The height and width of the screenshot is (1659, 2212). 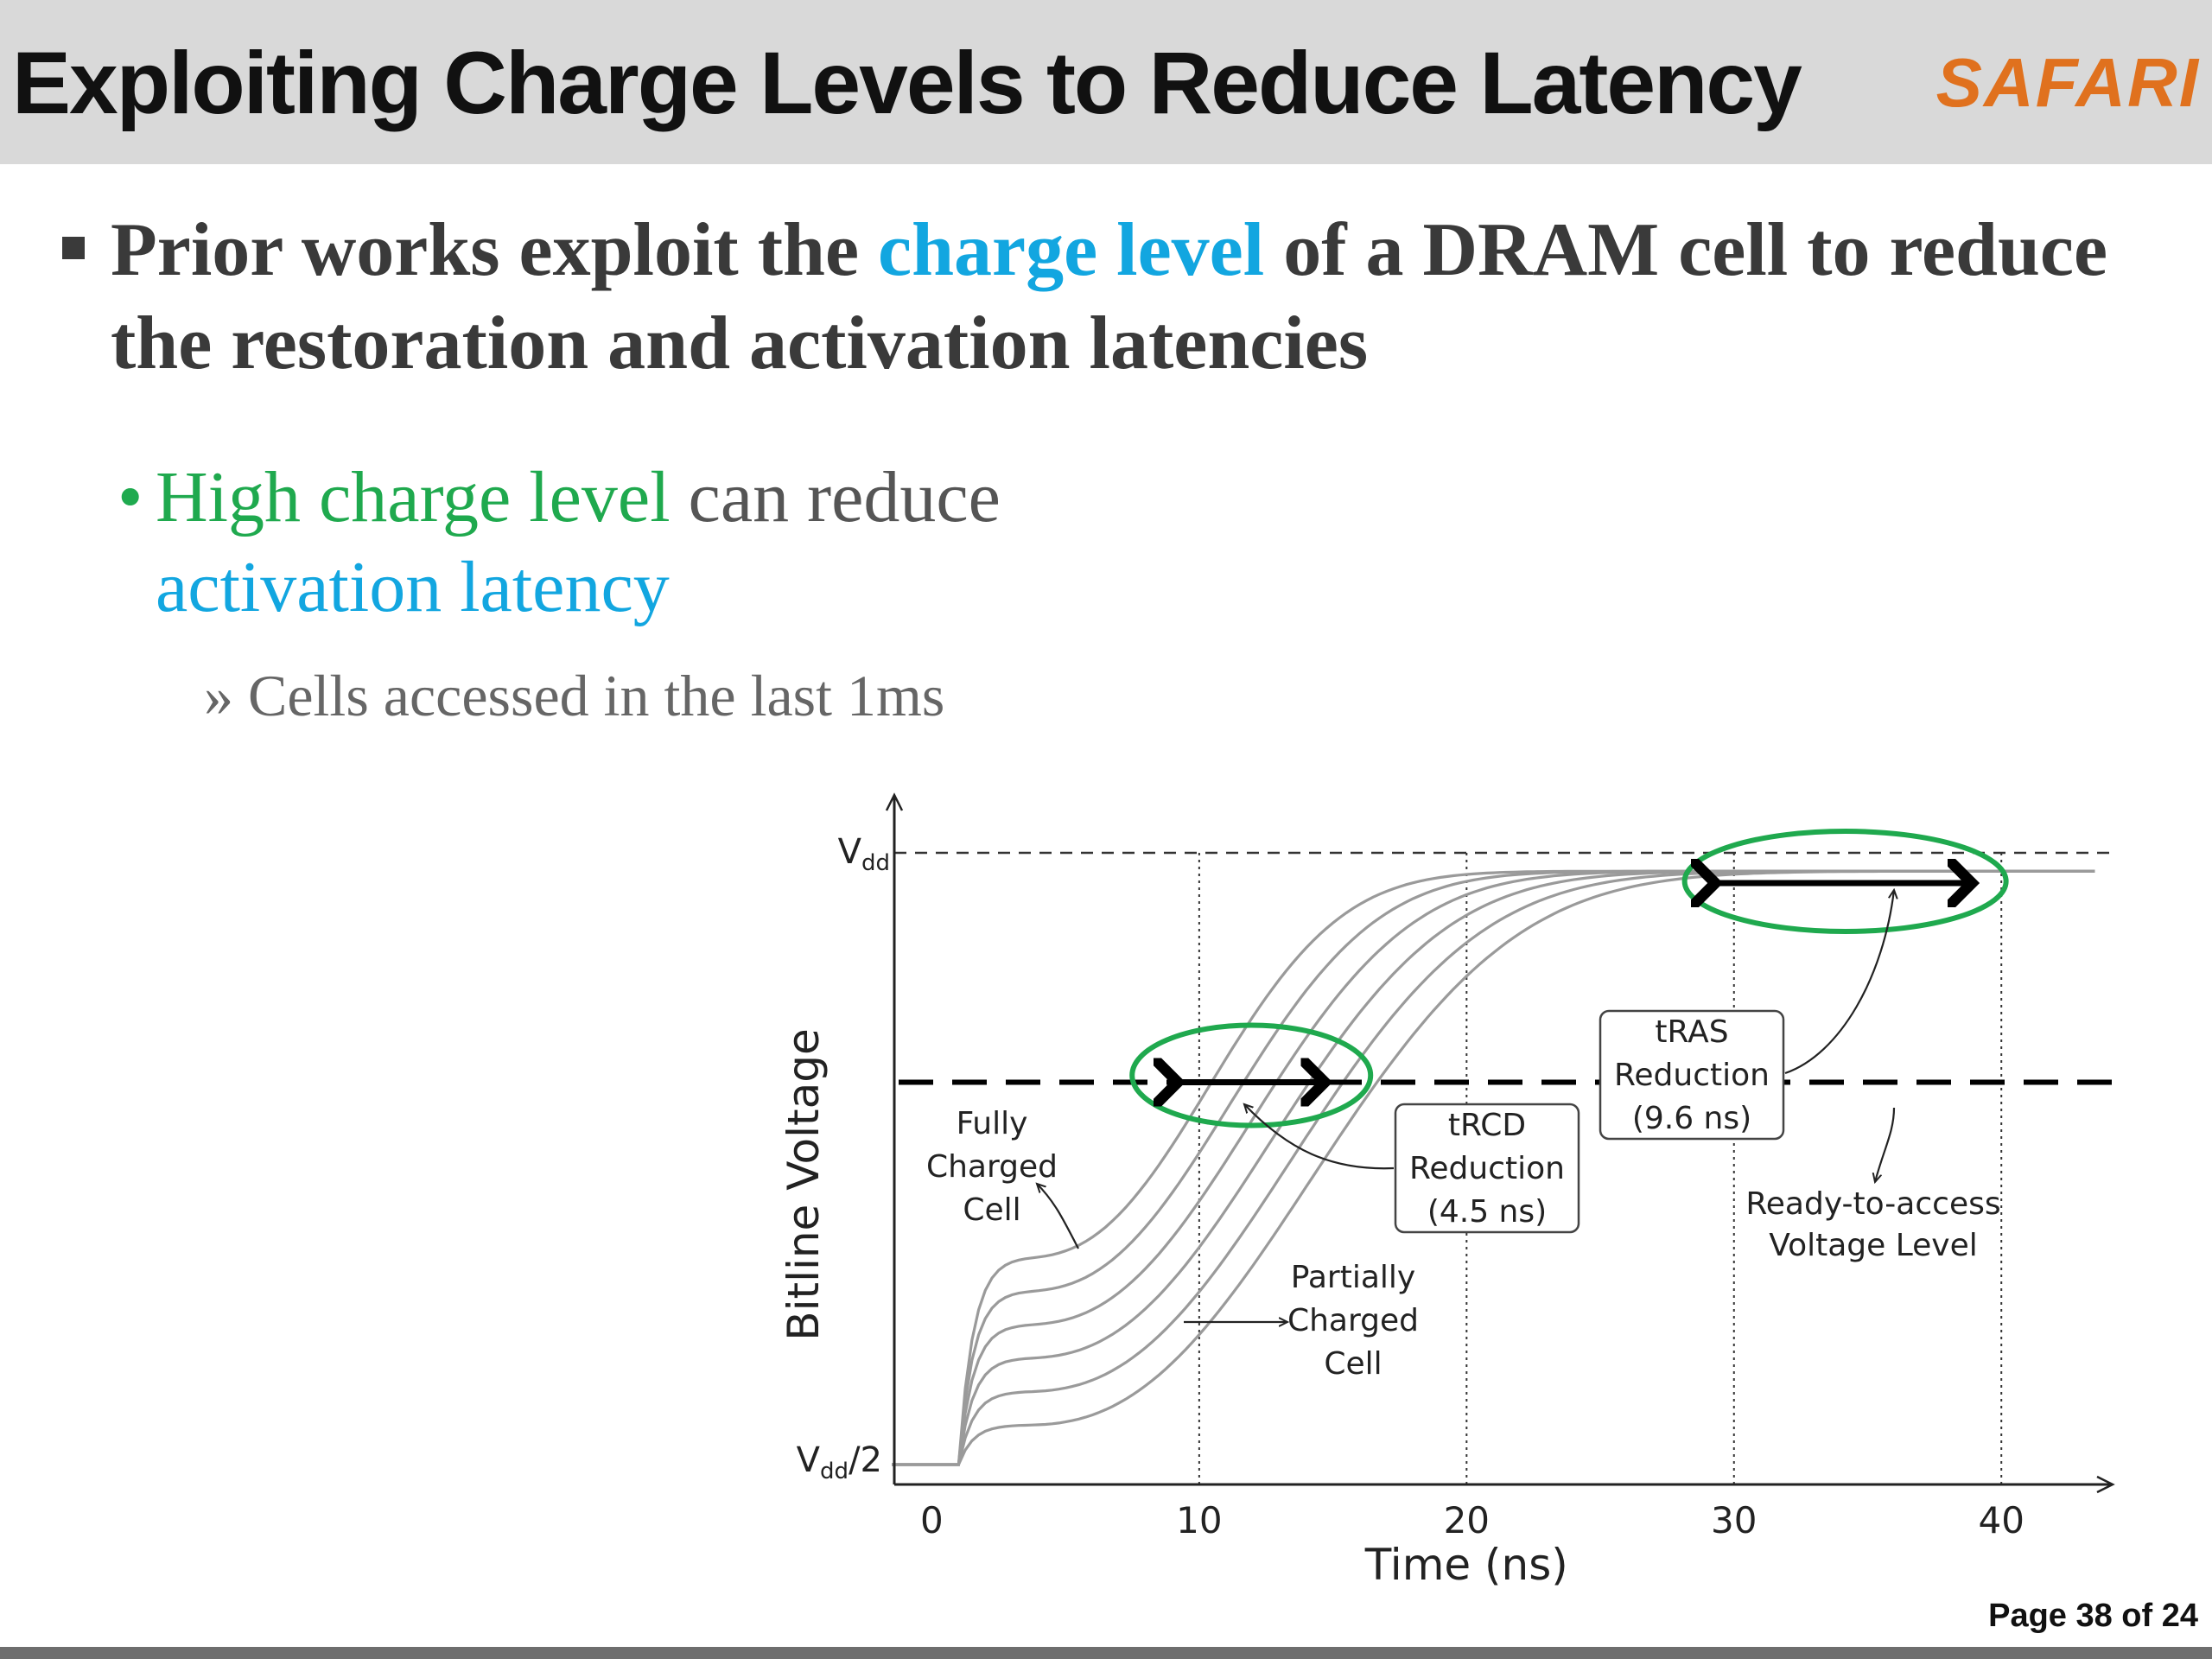 What do you see at coordinates (1199, 1520) in the screenshot?
I see `x-tick-10: 10` at bounding box center [1199, 1520].